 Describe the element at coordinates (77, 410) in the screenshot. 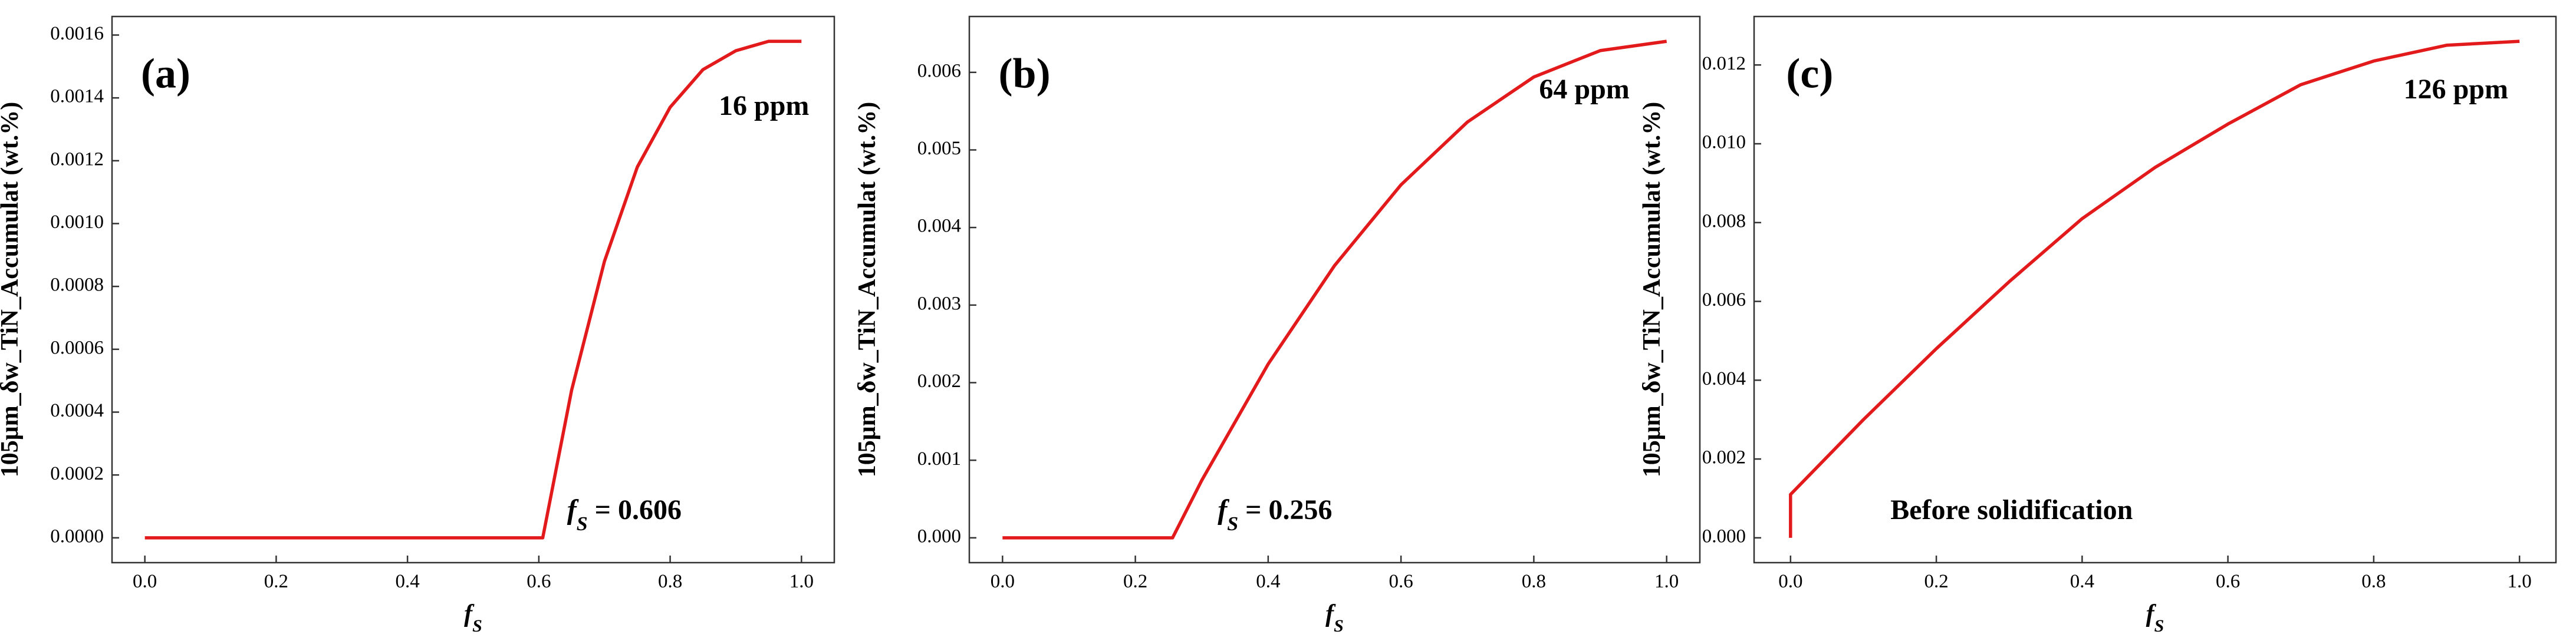

I see `y-tick-label: 0.0004` at that location.